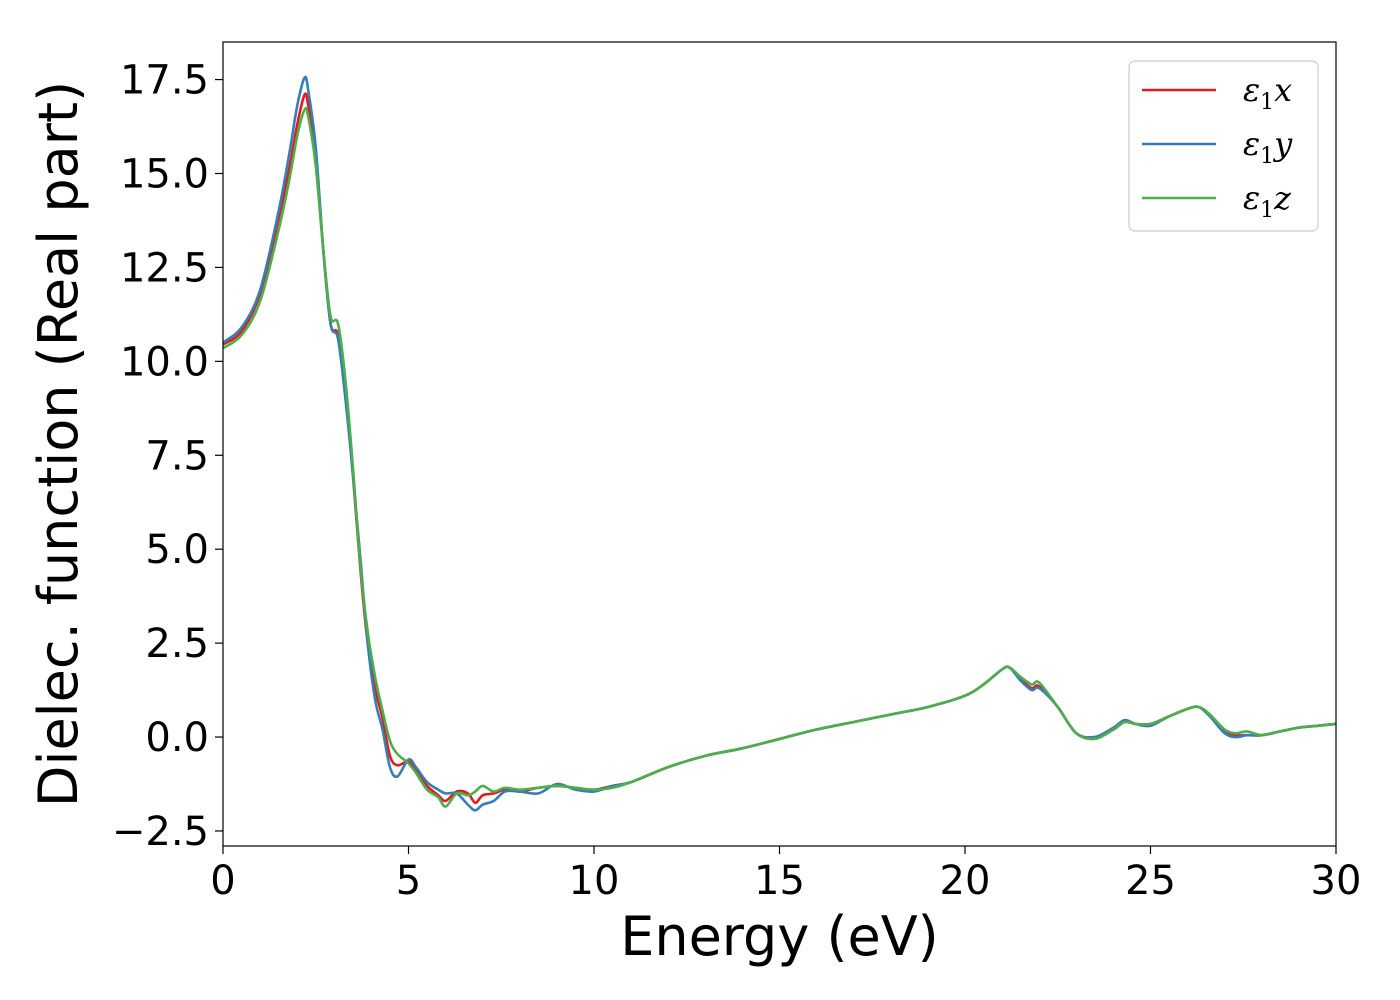  Describe the element at coordinates (160, 832) in the screenshot. I see `y-tick-label: −2.5` at that location.